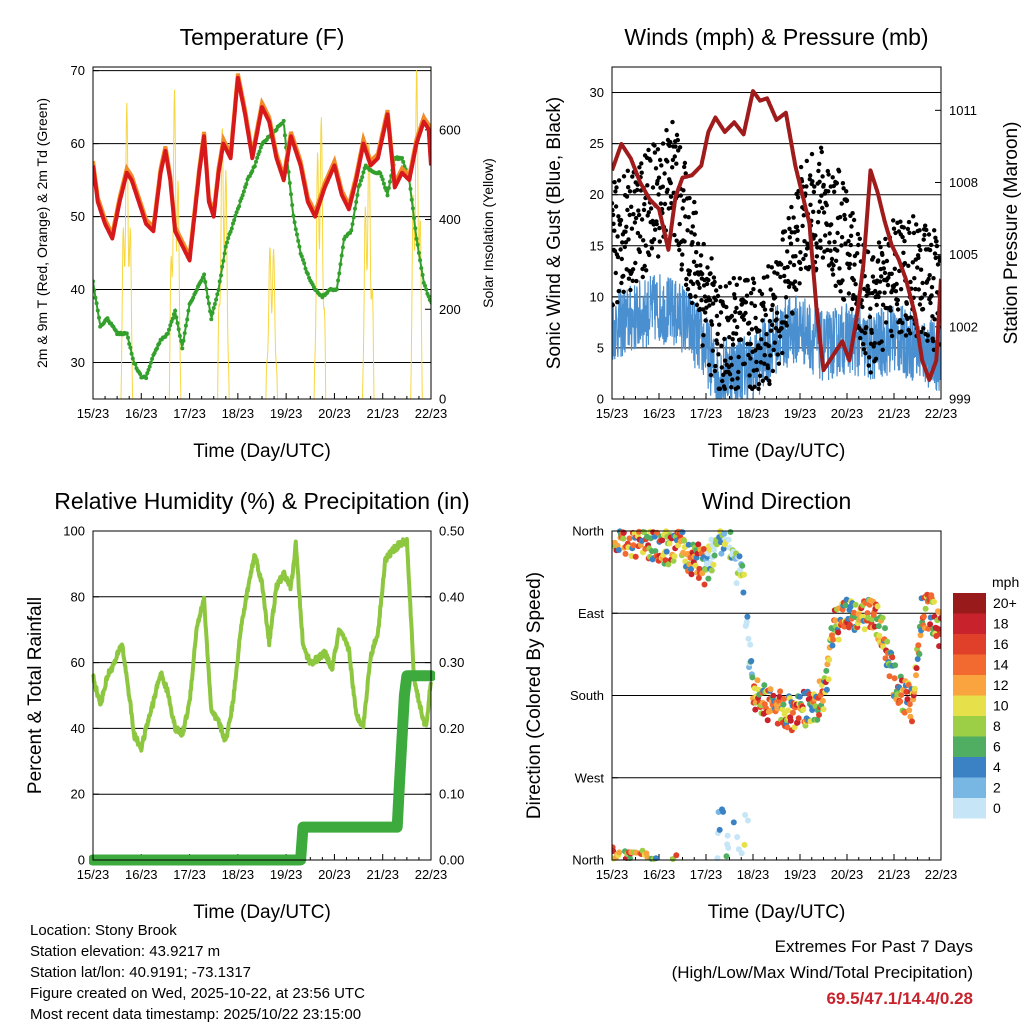  I want to click on extremes-values: 69.5/47.1/14.4/0.28, so click(899, 998).